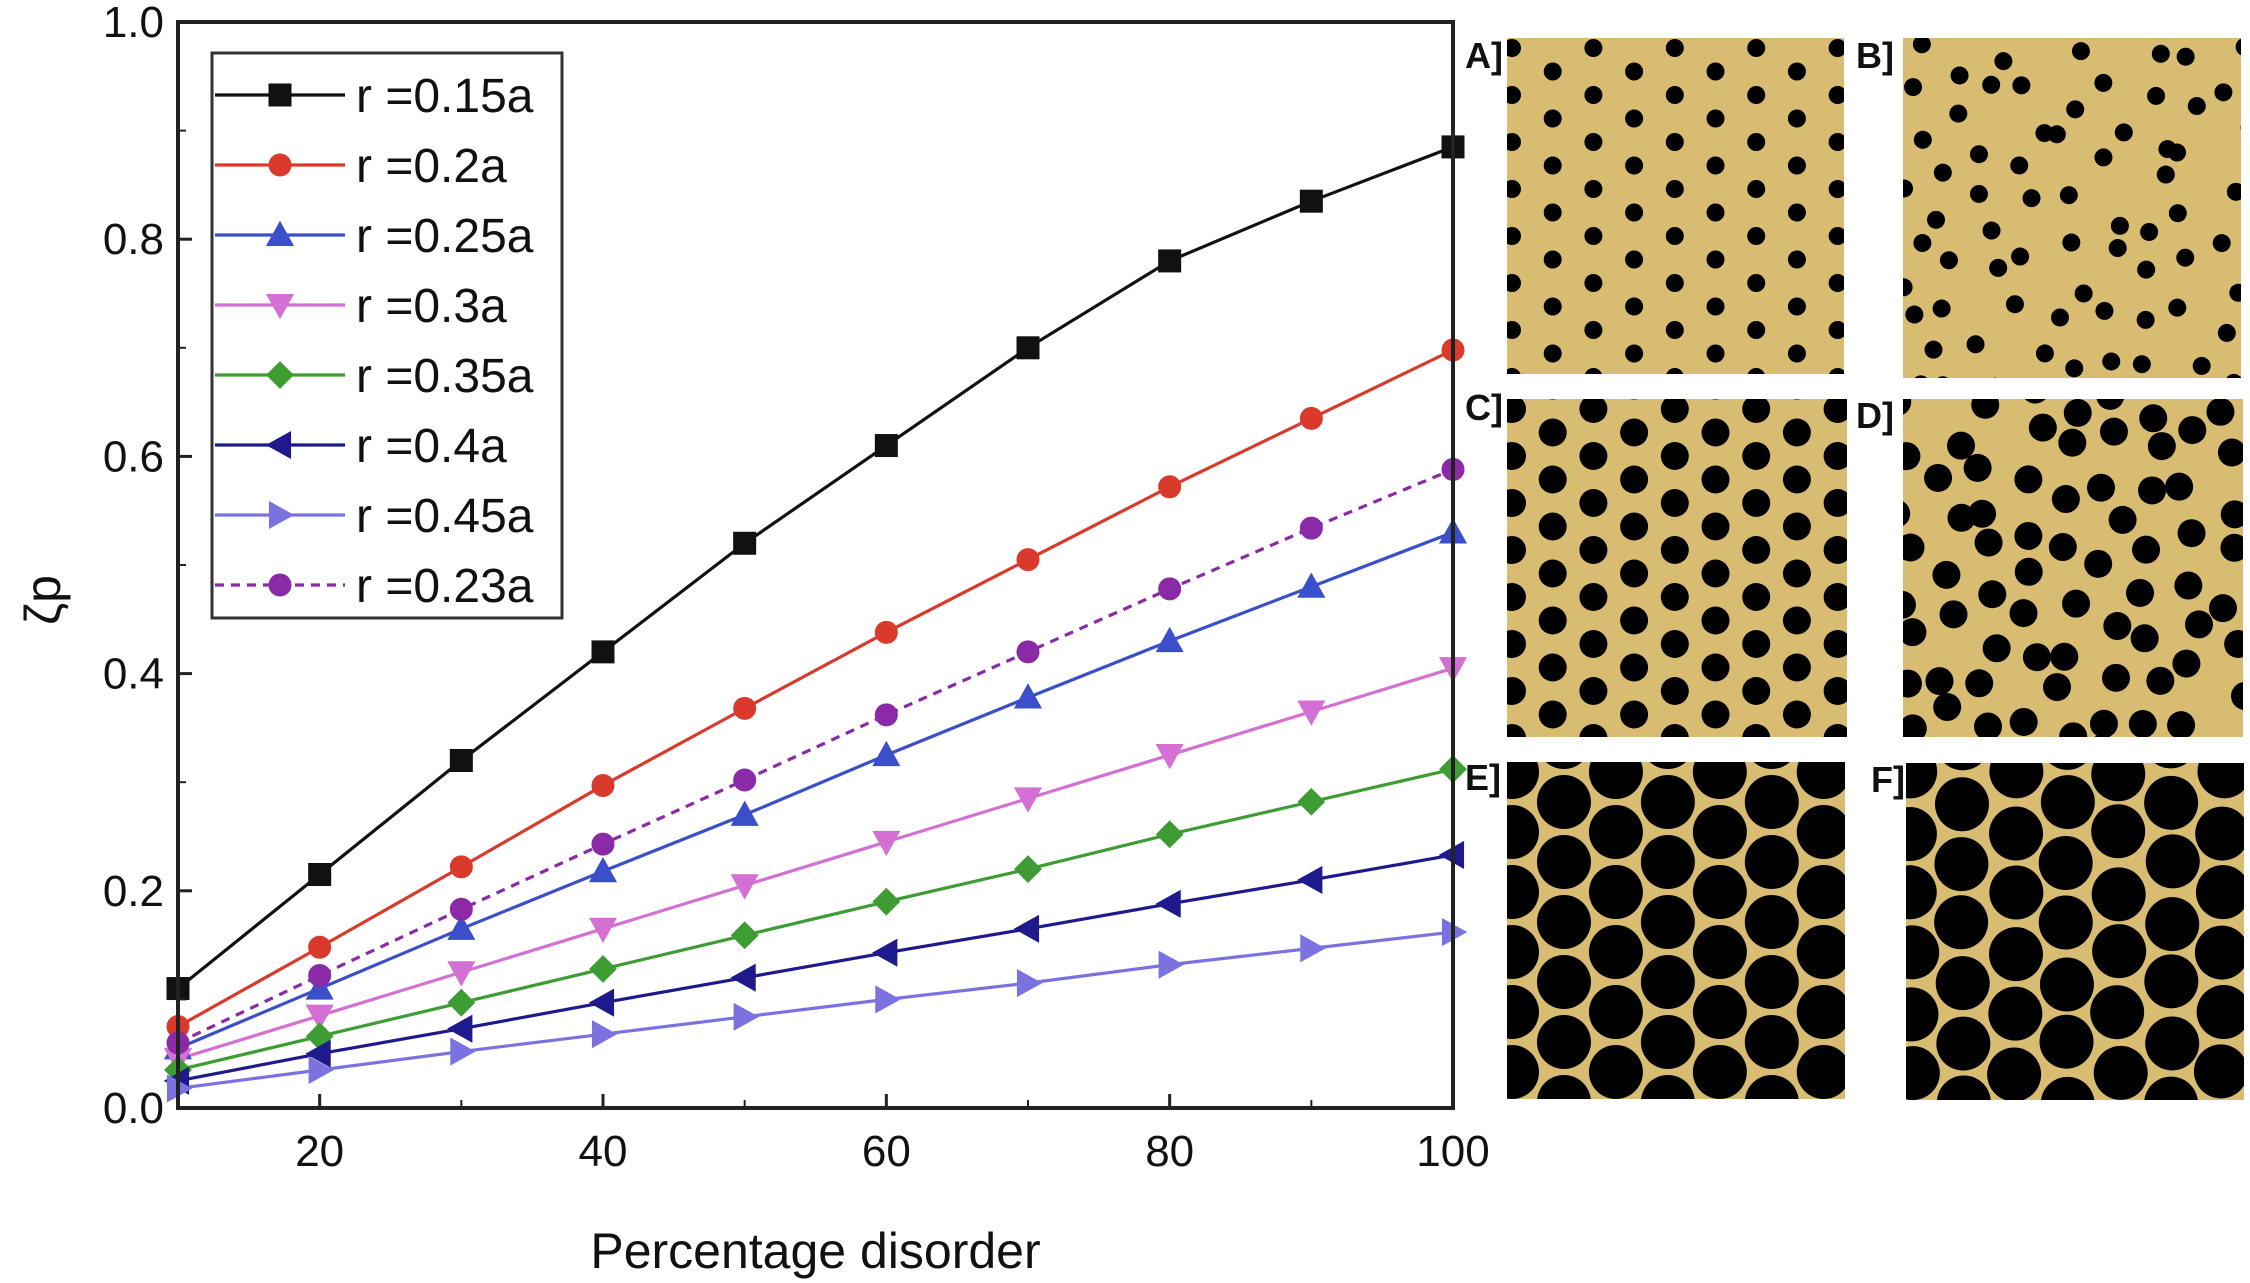 This screenshot has width=2250, height=1283. What do you see at coordinates (133, 23) in the screenshot?
I see `y-tick-label: 1.0` at bounding box center [133, 23].